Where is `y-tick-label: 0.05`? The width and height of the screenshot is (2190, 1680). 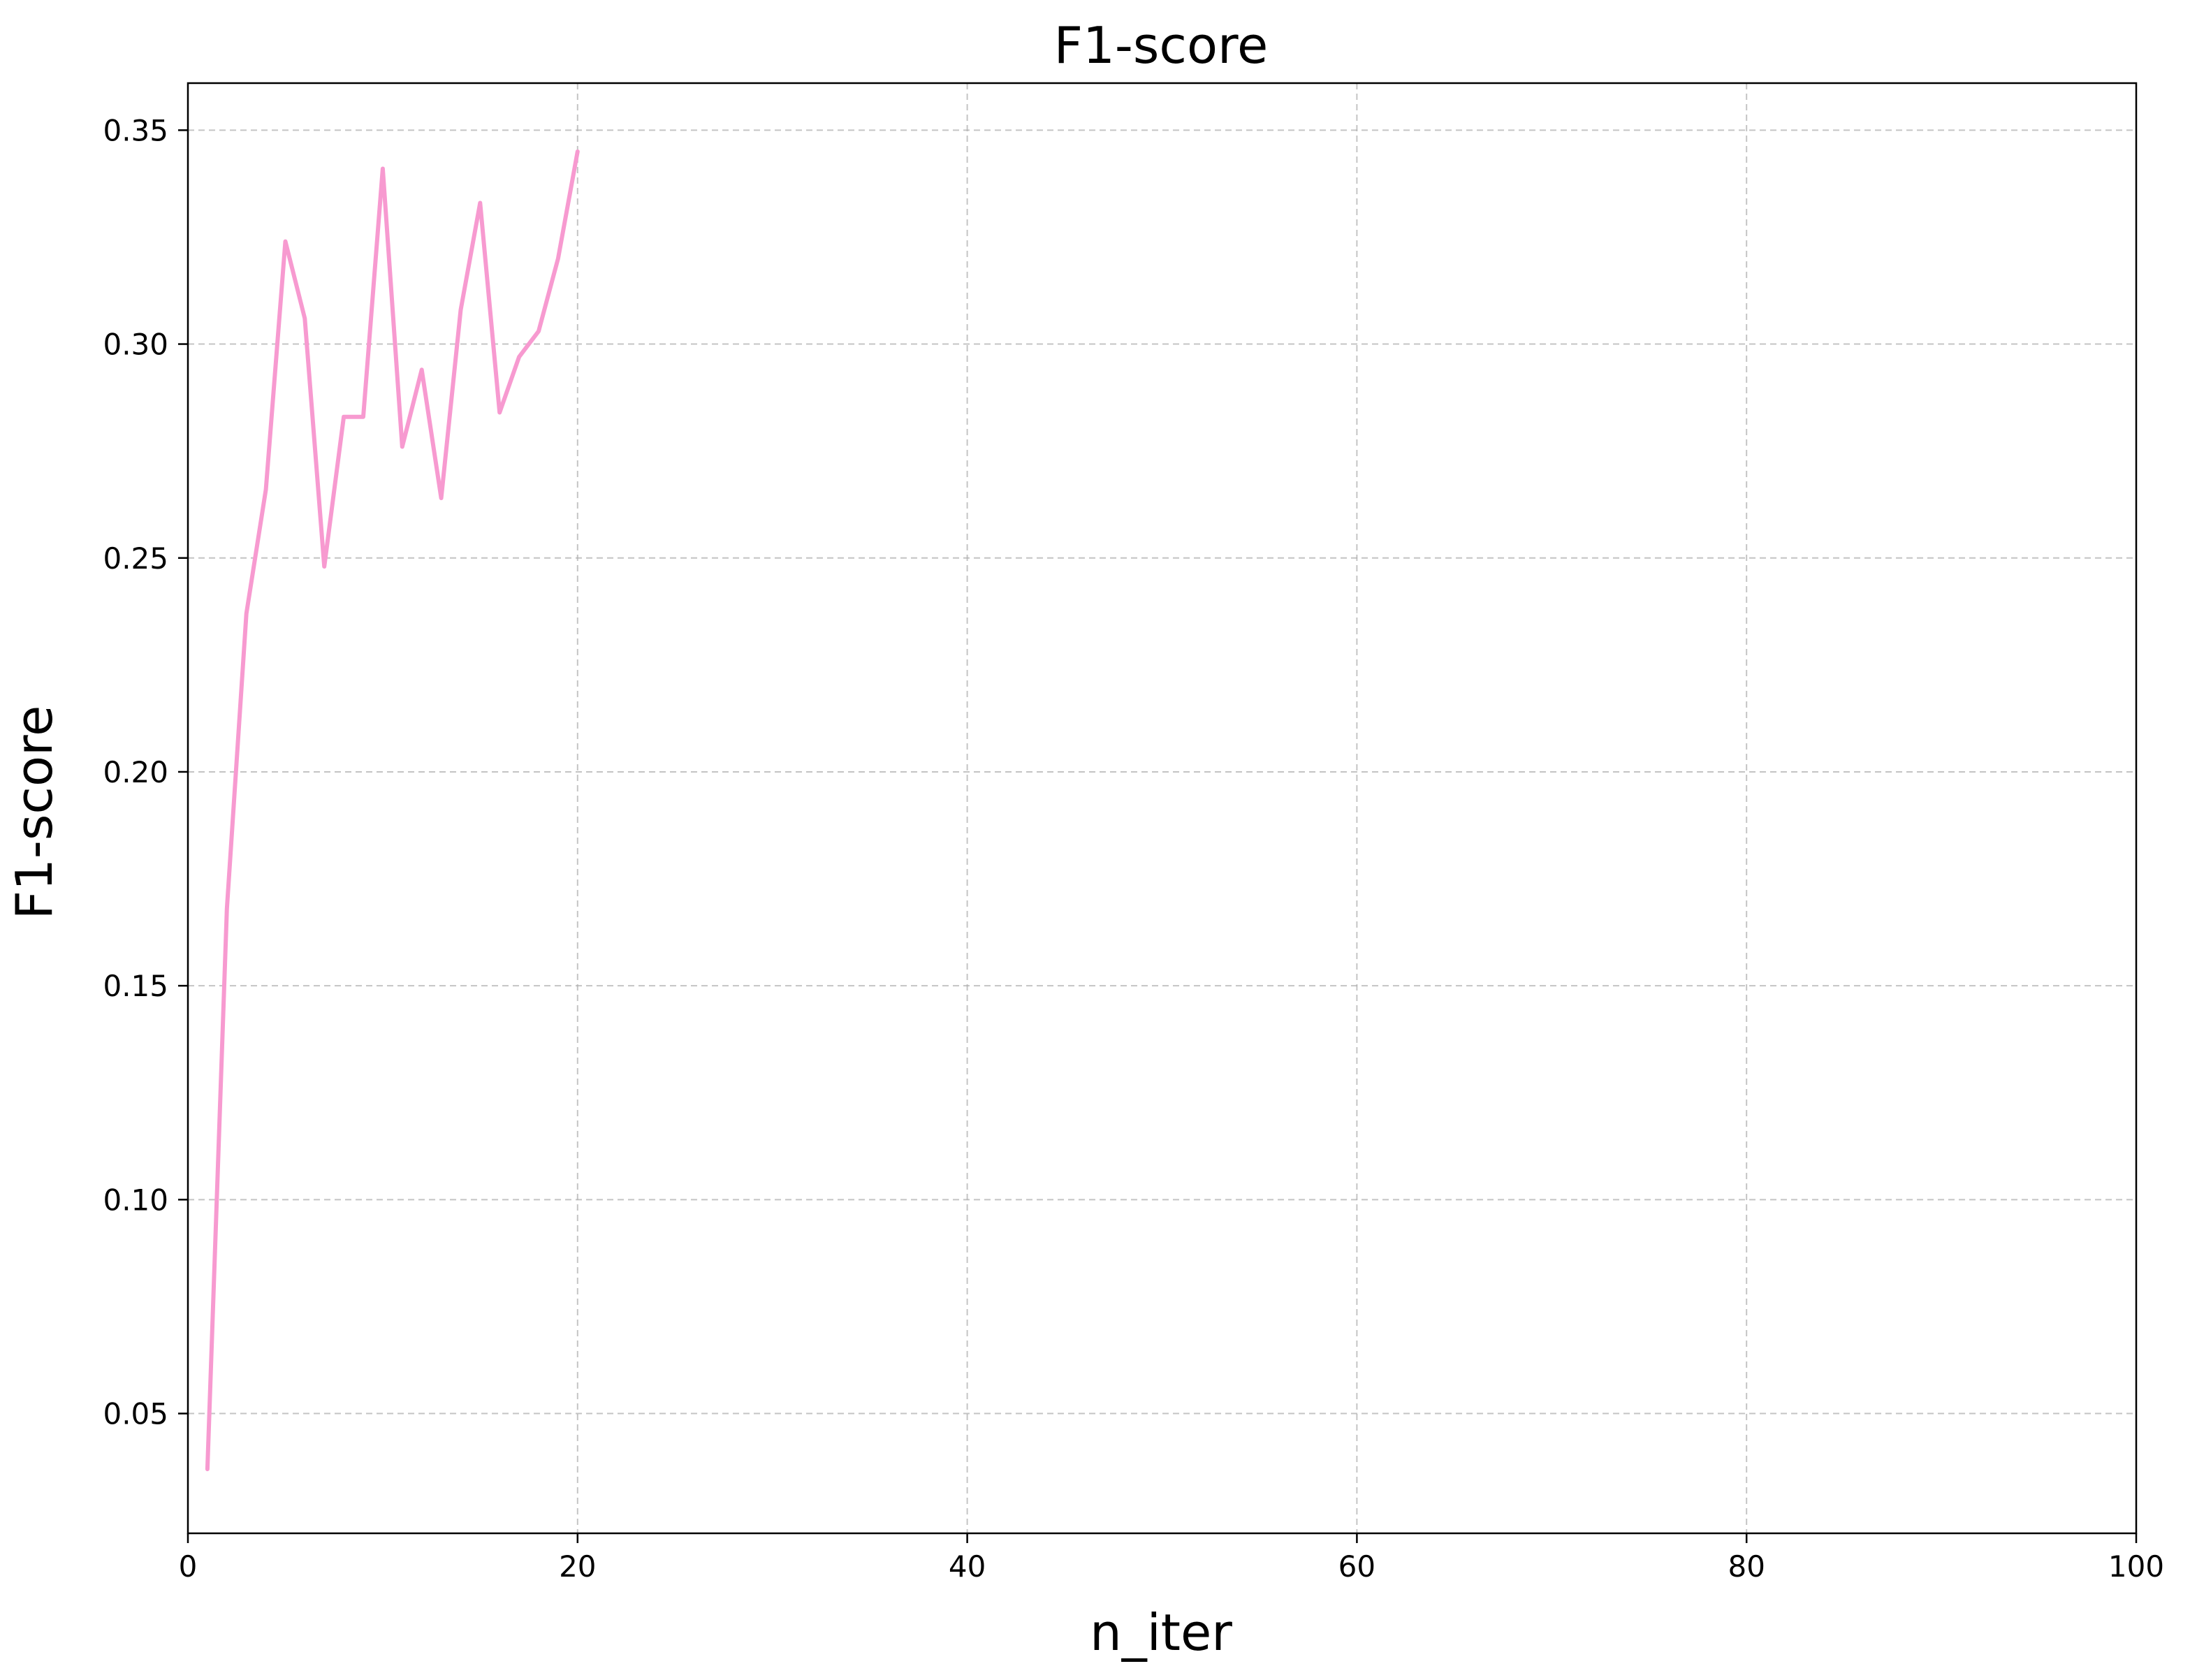 y-tick-label: 0.05 is located at coordinates (135, 1414).